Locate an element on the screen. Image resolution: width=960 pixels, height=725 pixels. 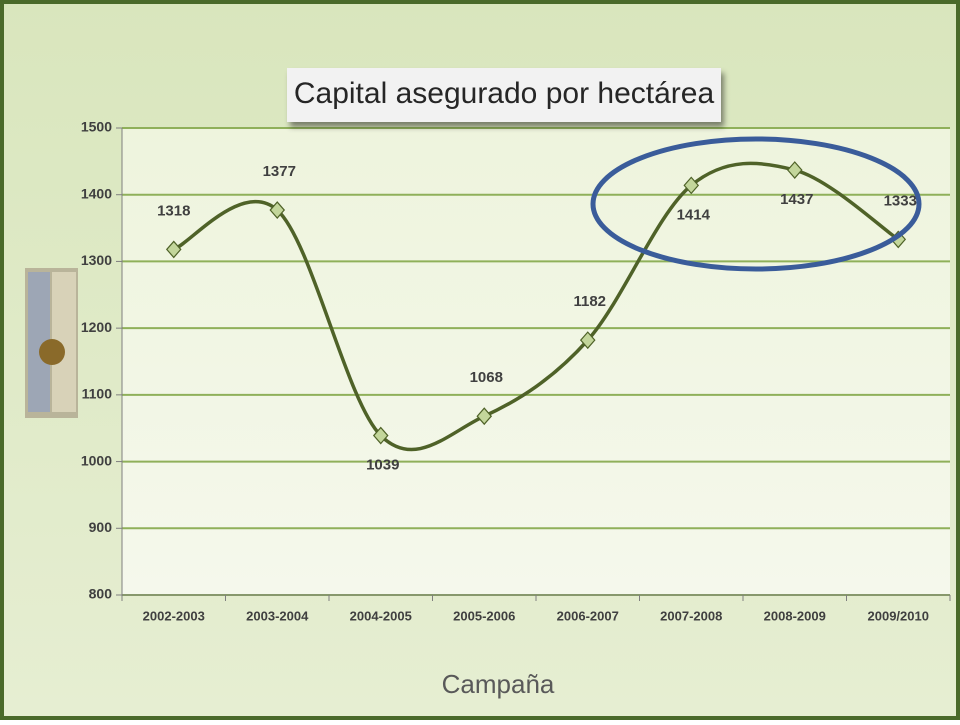
x-tick-label: 2009/2010 is located at coordinates (898, 615).